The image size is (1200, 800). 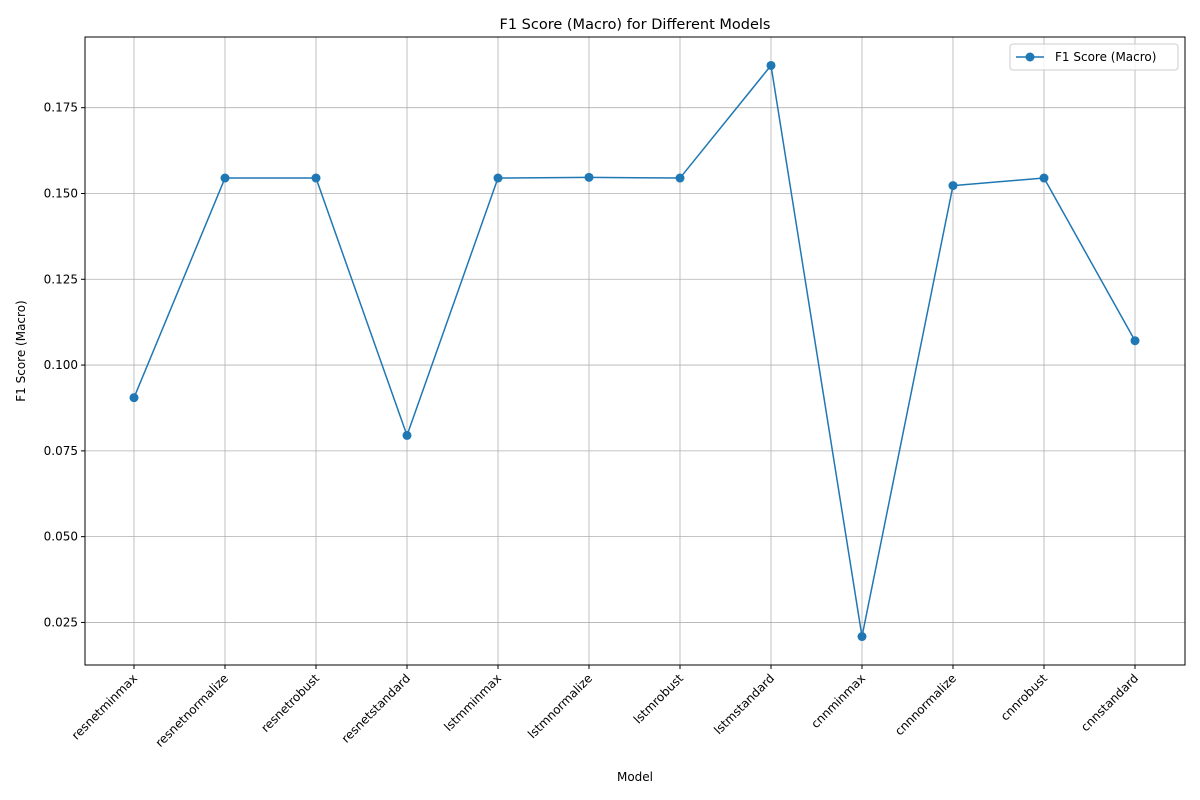 I want to click on y-tick-label: 0.175, so click(x=61, y=108).